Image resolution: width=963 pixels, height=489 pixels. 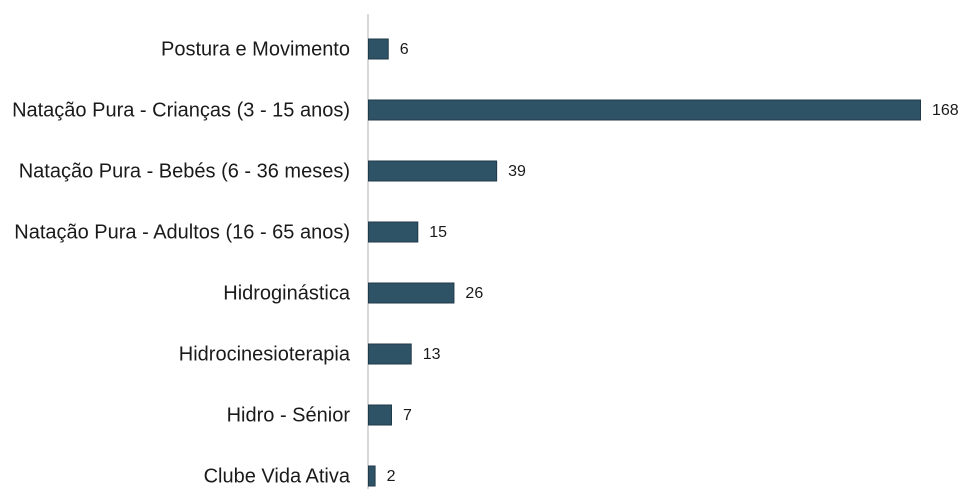 I want to click on category-label: Natação Pura - Crianças (3 - 15 anos), so click(x=181, y=110).